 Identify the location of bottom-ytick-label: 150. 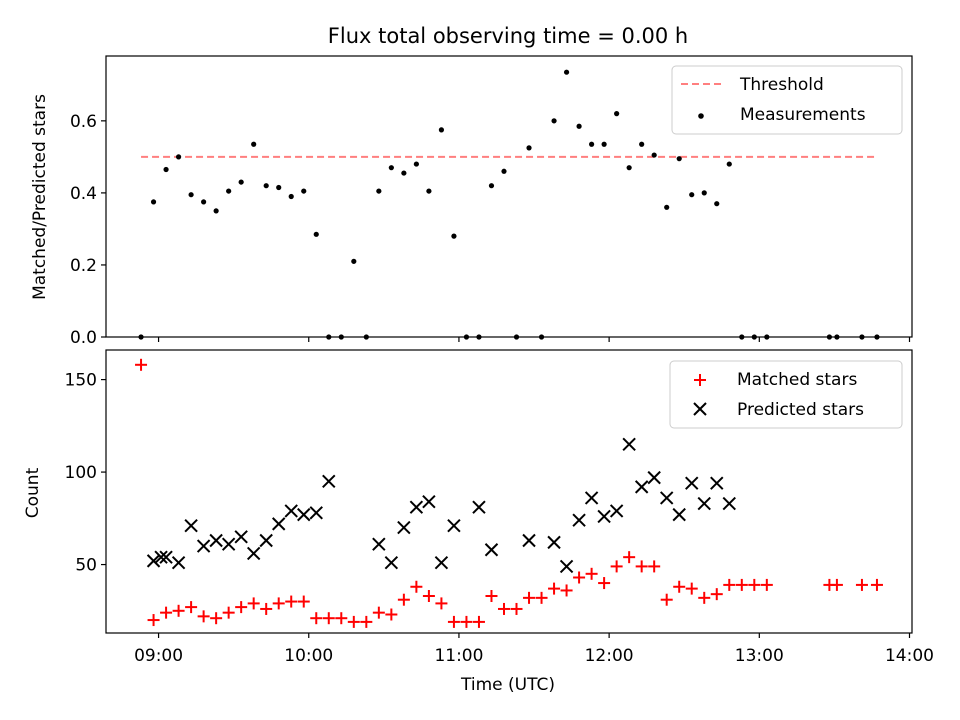
(81, 381).